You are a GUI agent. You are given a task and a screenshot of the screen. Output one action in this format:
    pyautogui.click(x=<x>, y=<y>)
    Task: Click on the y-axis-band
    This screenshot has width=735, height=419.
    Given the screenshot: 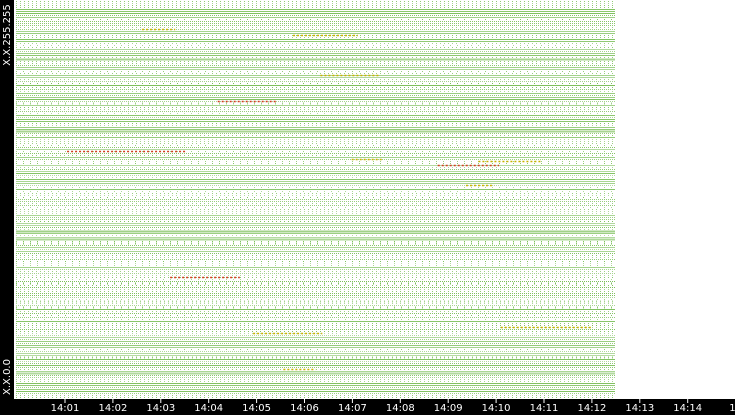 What is the action you would take?
    pyautogui.click(x=7, y=207)
    